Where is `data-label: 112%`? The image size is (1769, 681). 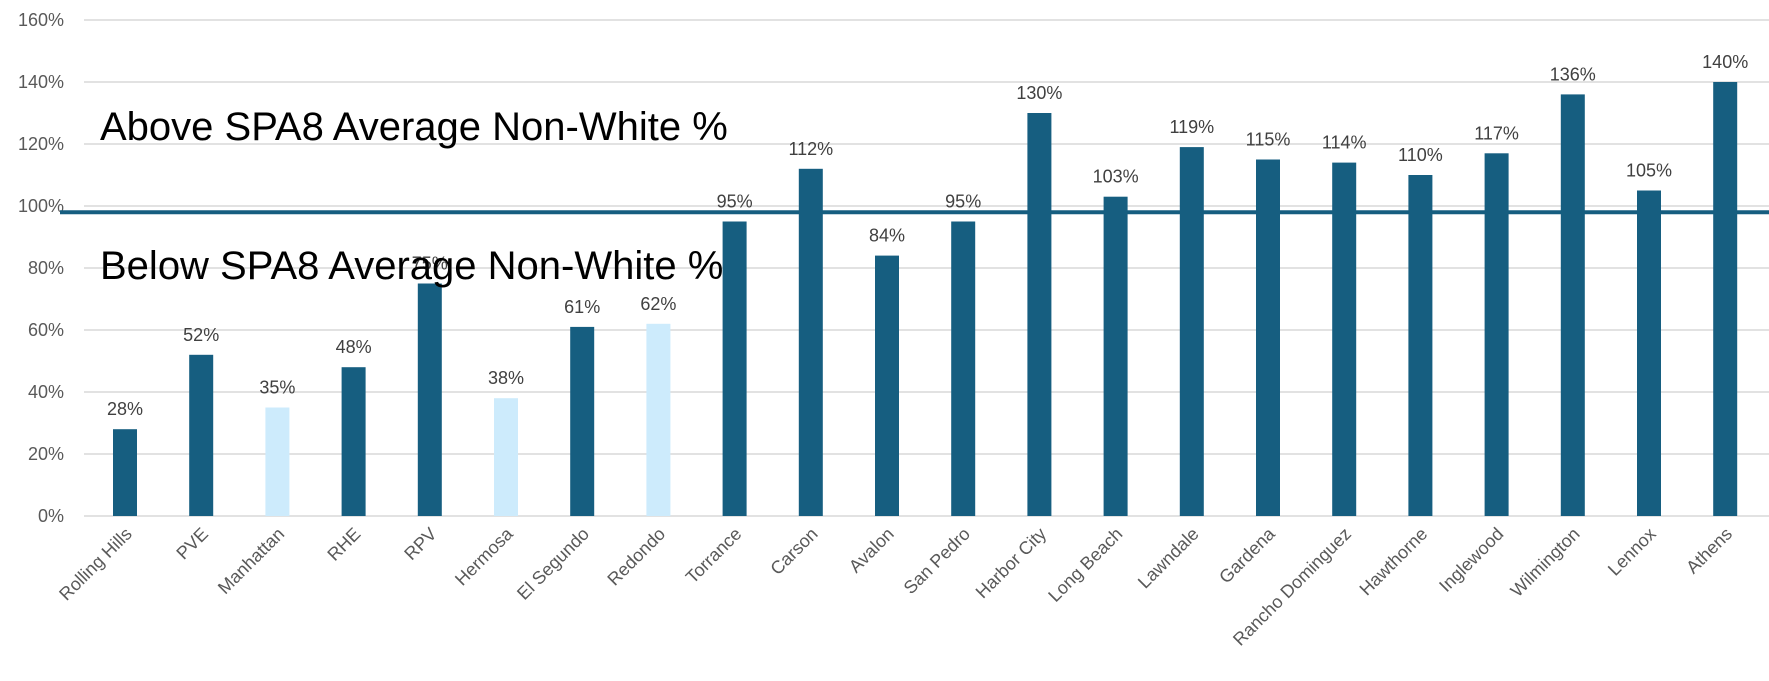
data-label: 112% is located at coordinates (810, 149).